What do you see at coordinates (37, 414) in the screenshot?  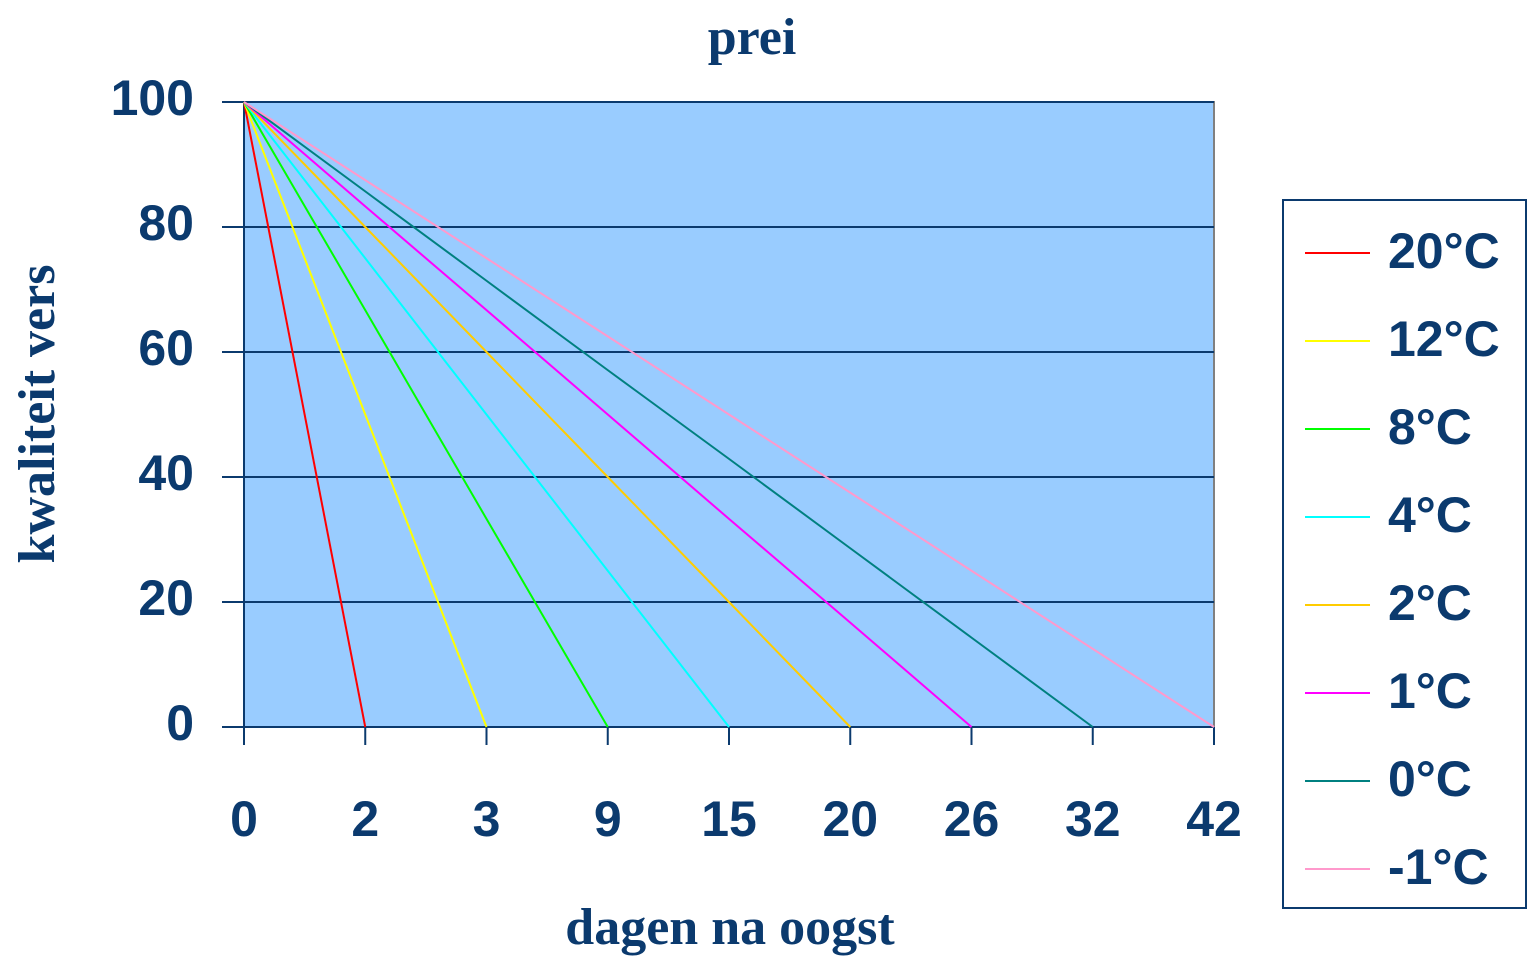 I see `y-axis-label: kwaliteit vers` at bounding box center [37, 414].